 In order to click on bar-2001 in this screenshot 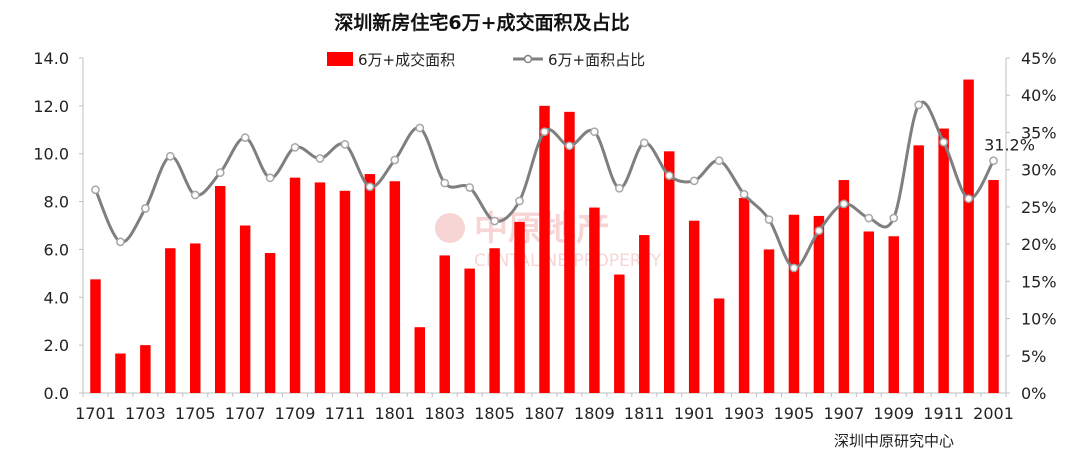, I will do `click(993, 286)`.